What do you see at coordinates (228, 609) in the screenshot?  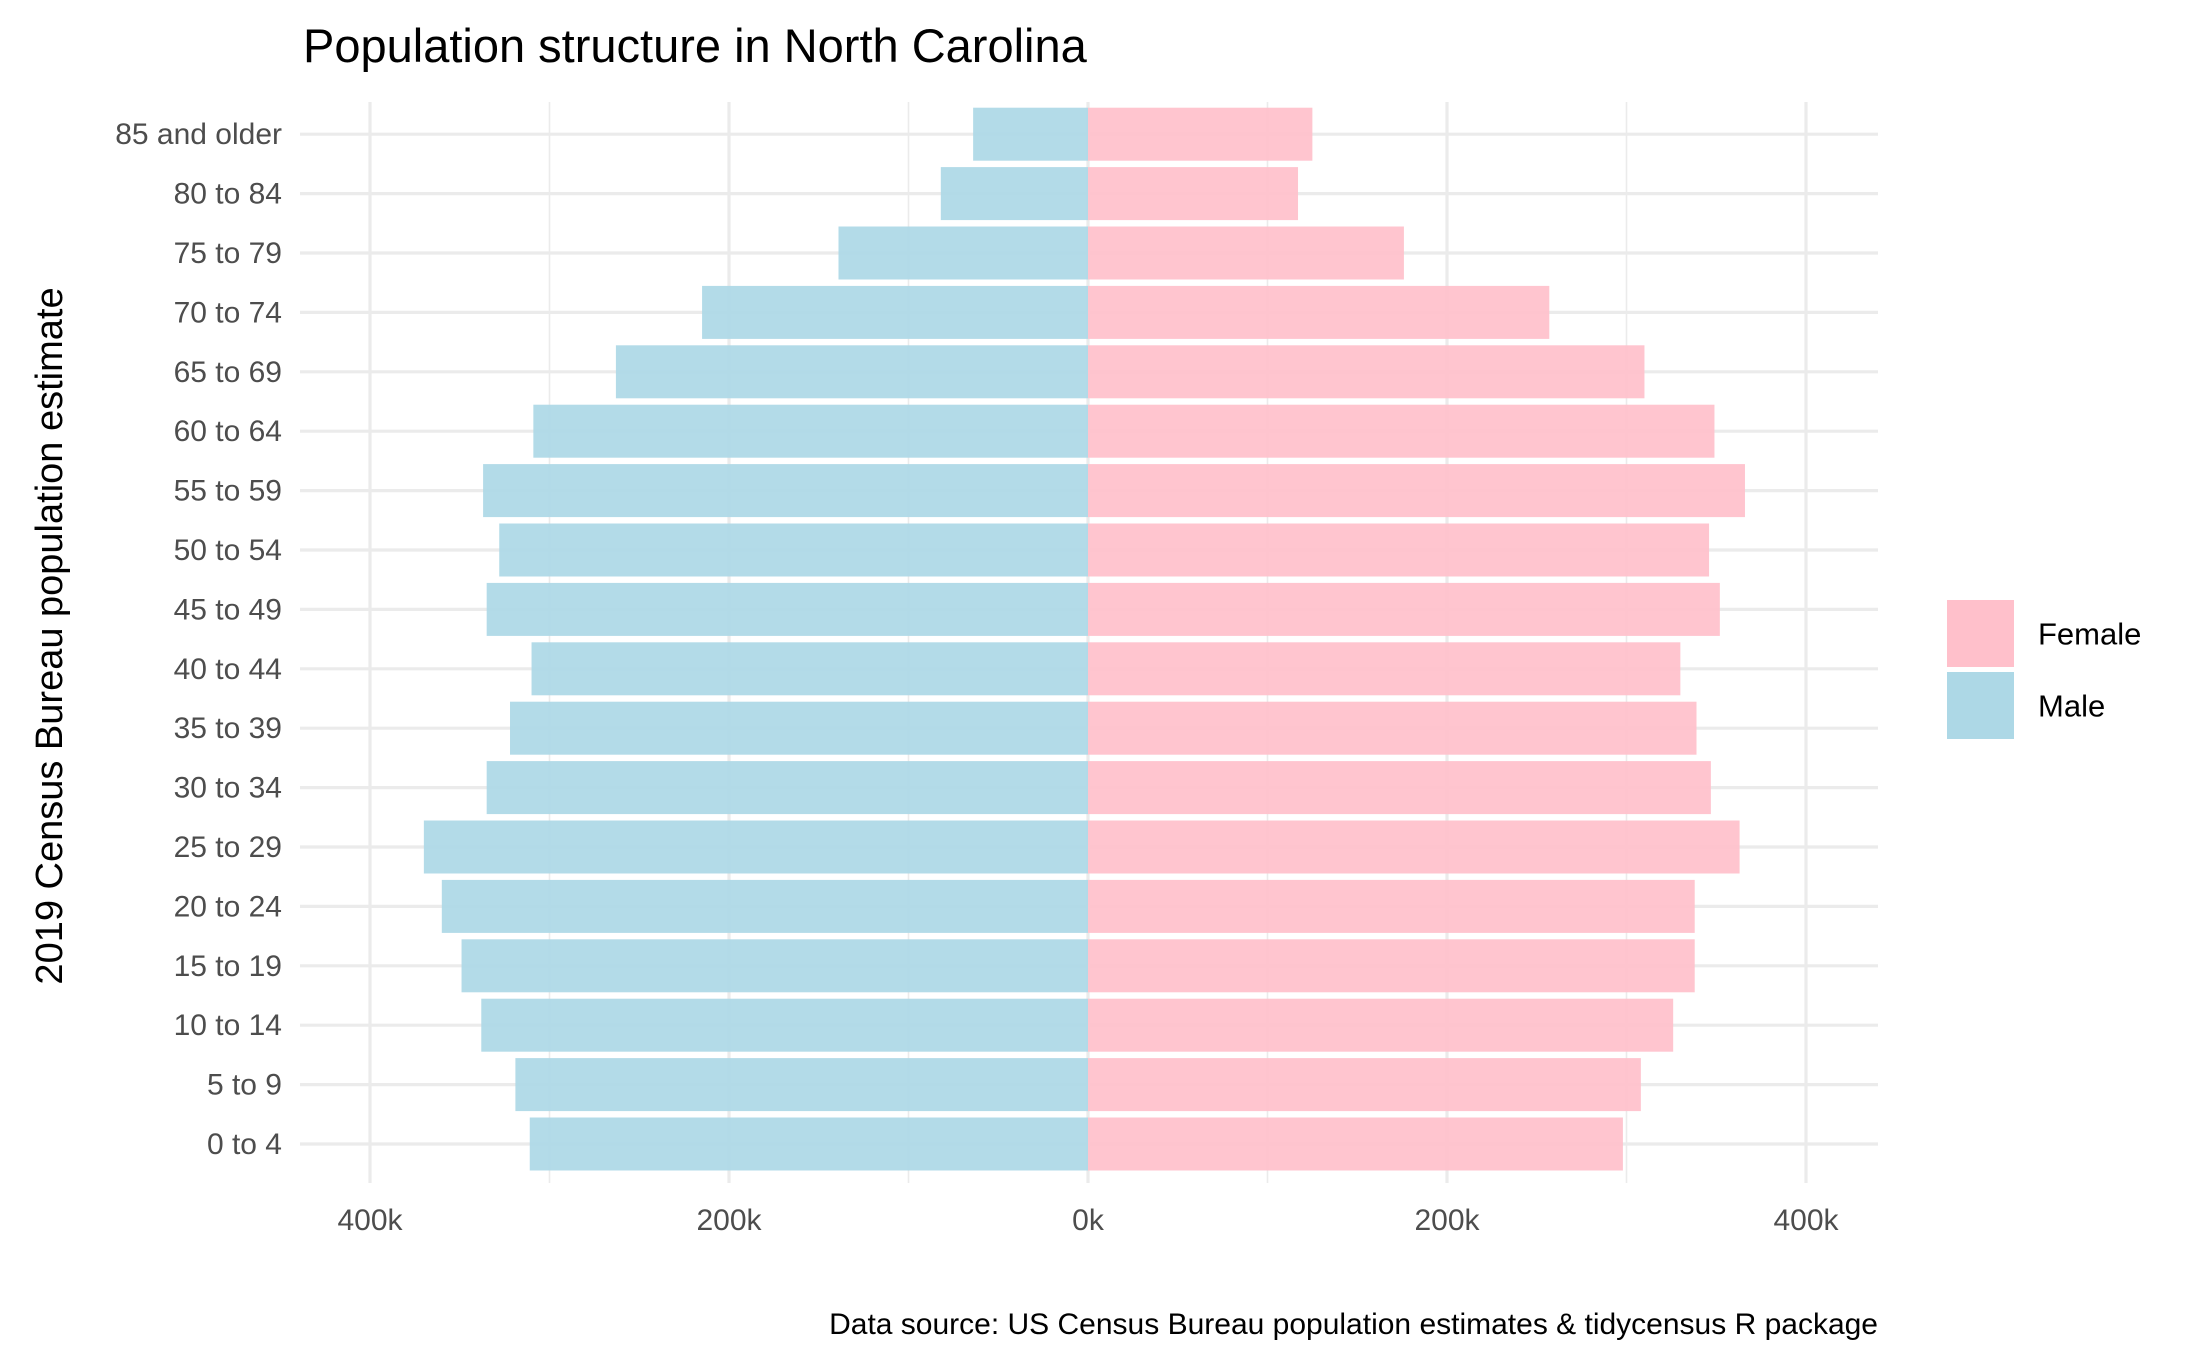 I see `y-tick-label: 45 to 49` at bounding box center [228, 609].